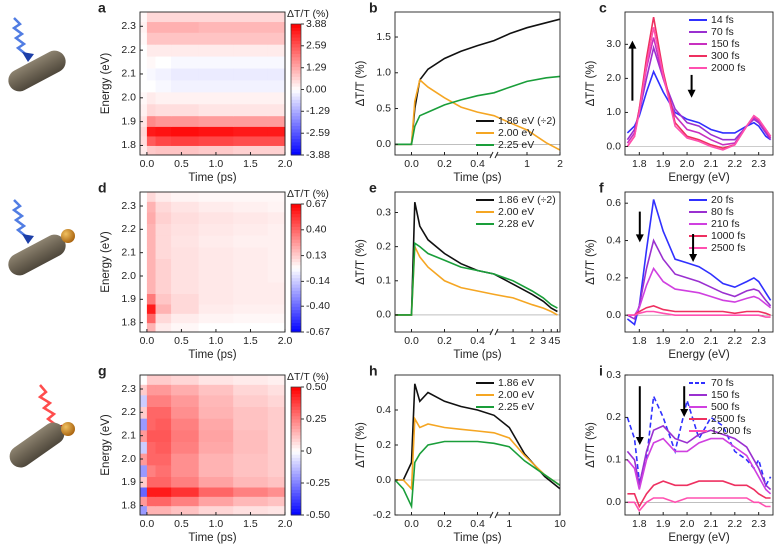 This screenshot has width=776, height=553. Describe the element at coordinates (613, 203) in the screenshot. I see `y-tick-label: 0.6` at that location.